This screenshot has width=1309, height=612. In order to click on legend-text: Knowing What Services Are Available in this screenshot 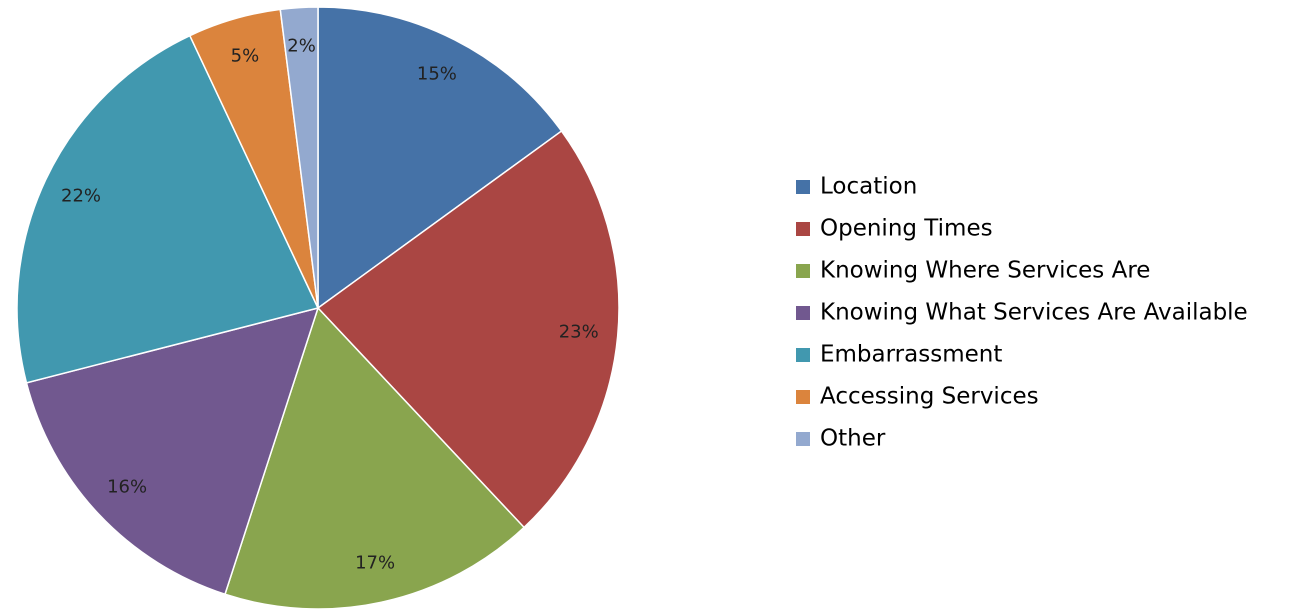, I will do `click(1034, 313)`.